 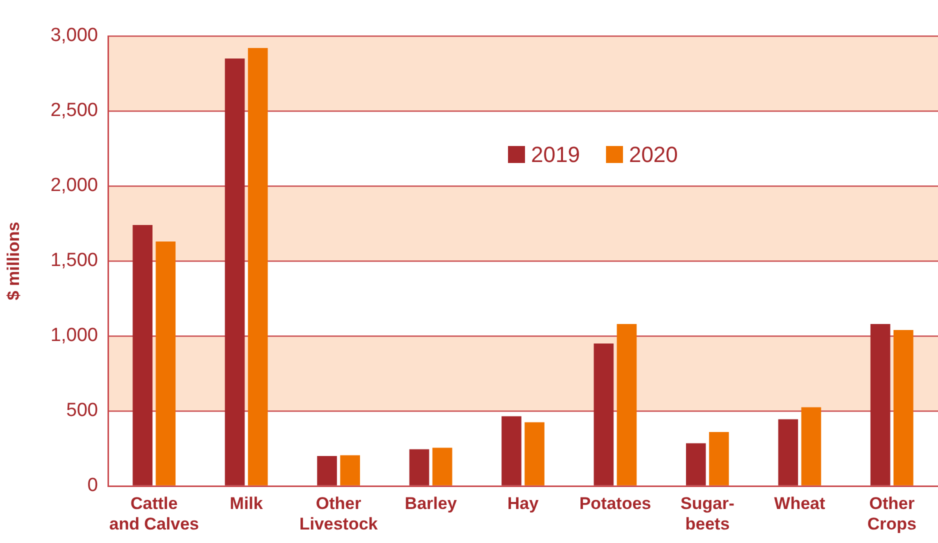 I want to click on x-tick-label: Milk, so click(x=247, y=503).